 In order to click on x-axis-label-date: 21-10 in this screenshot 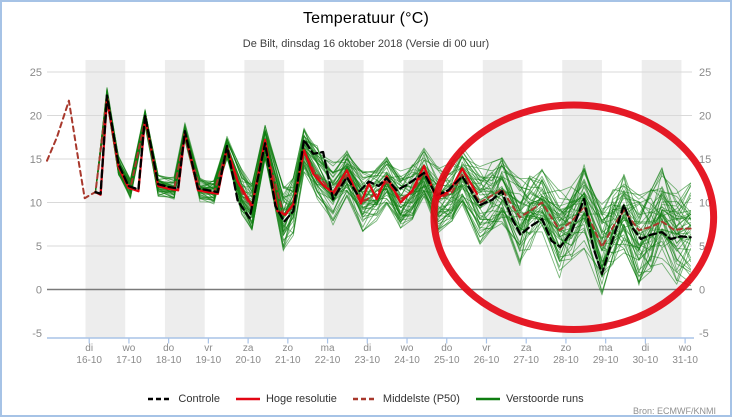, I will do `click(288, 360)`.